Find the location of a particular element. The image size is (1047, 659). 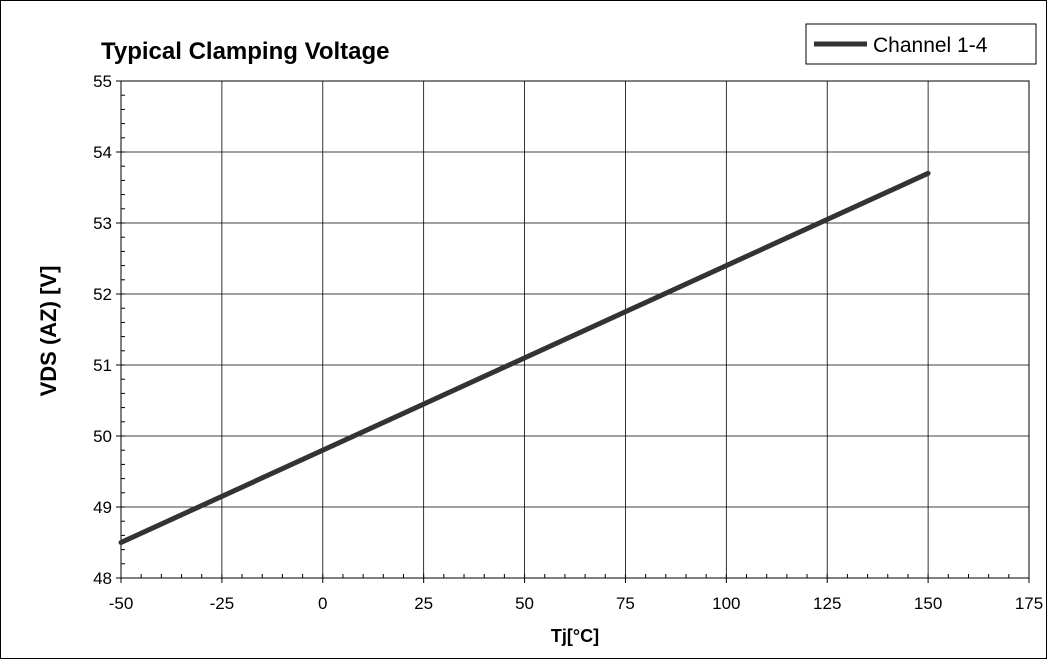

y-tick-label: 53 is located at coordinates (102, 223).